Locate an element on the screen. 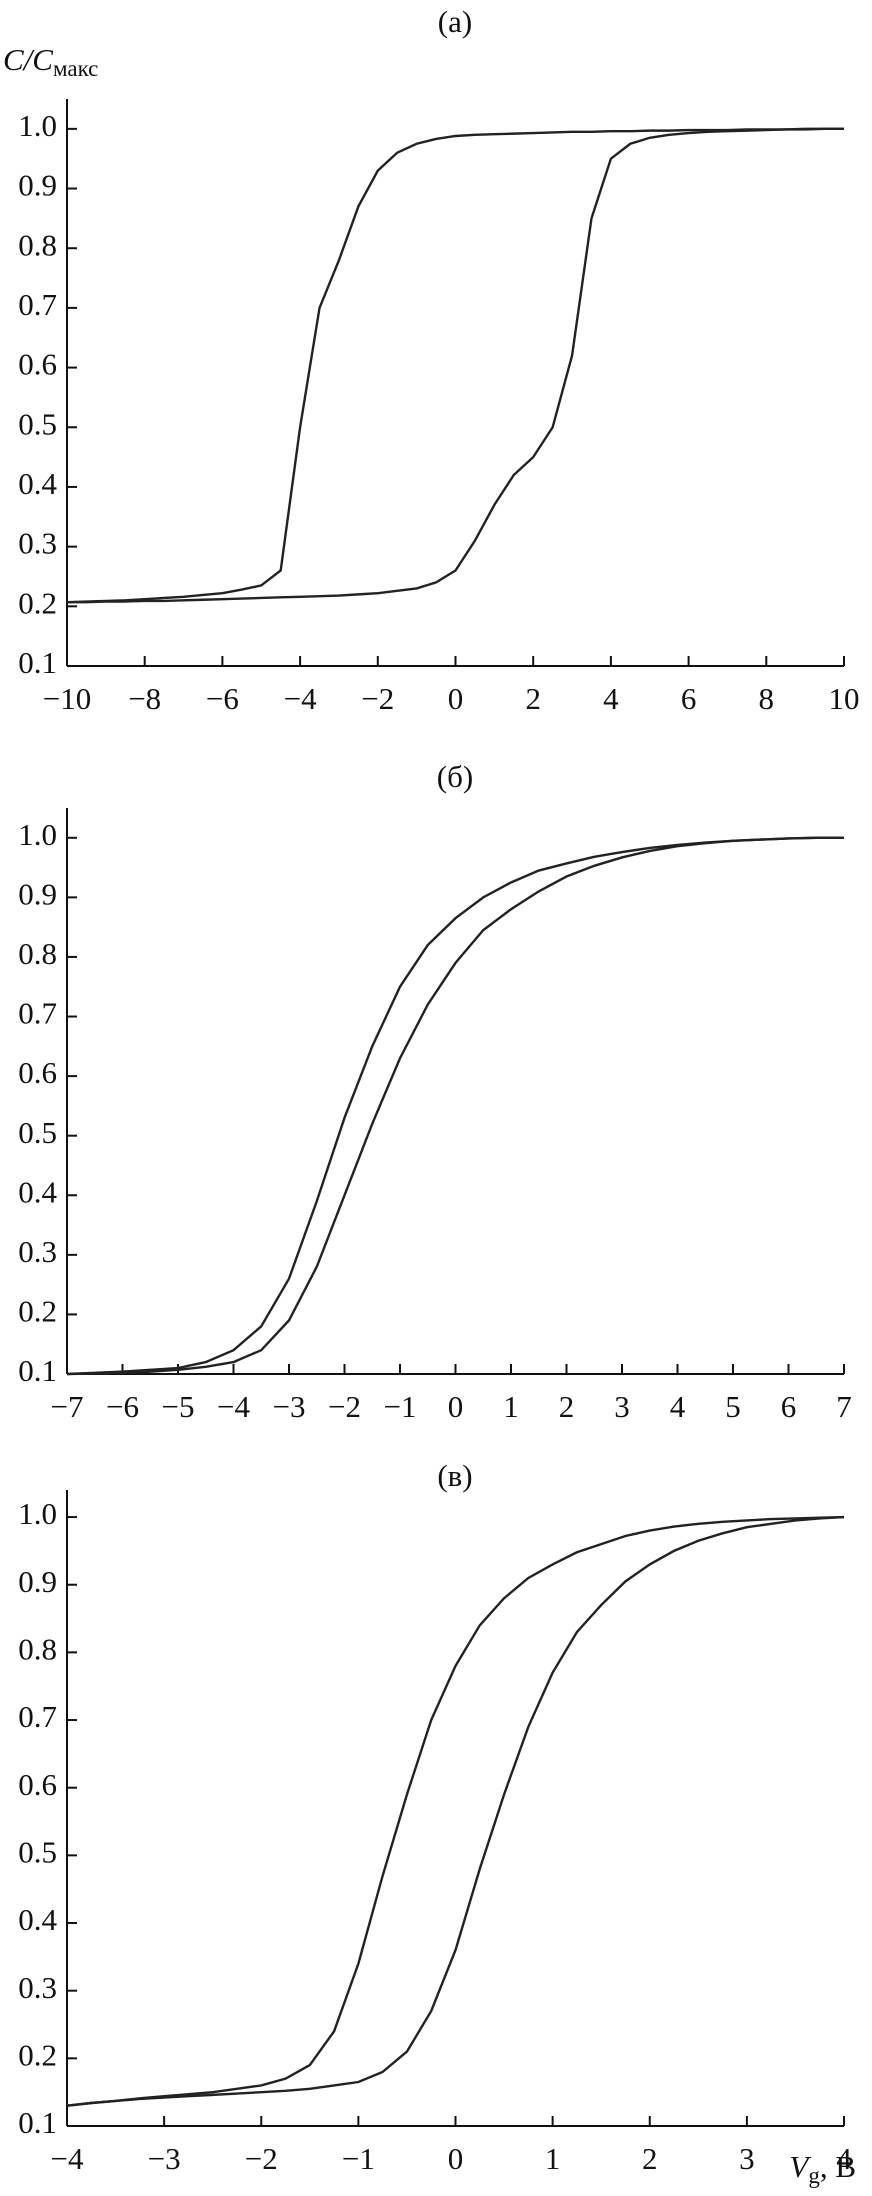 This screenshot has height=2196, width=872. x-tick-label: −8 is located at coordinates (144, 698).